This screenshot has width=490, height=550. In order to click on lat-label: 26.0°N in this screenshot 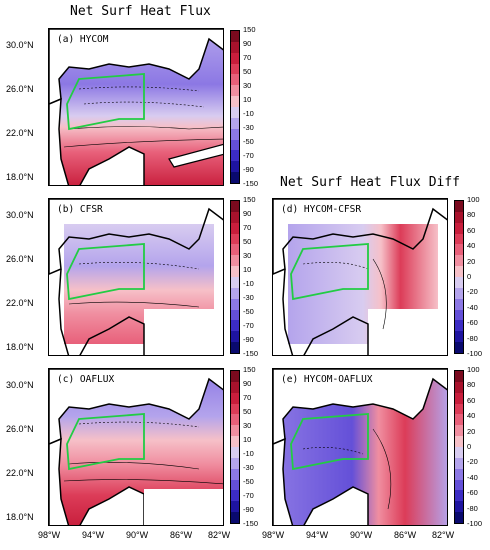, I will do `click(20, 429)`.